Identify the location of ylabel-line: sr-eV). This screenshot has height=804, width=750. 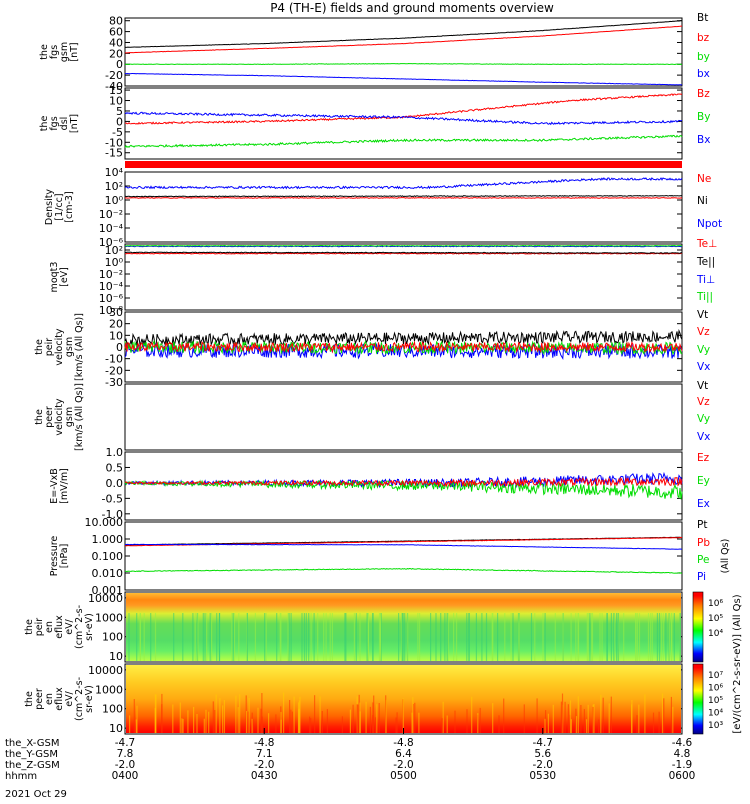
(89, 699).